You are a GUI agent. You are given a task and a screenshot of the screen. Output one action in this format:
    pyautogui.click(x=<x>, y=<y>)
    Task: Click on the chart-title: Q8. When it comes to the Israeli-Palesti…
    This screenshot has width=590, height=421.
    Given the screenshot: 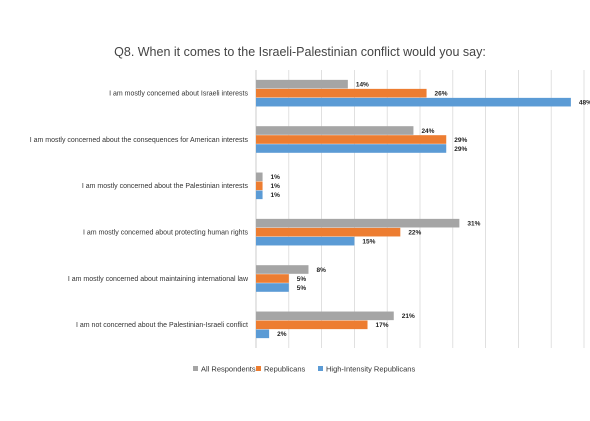 What is the action you would take?
    pyautogui.click(x=300, y=52)
    